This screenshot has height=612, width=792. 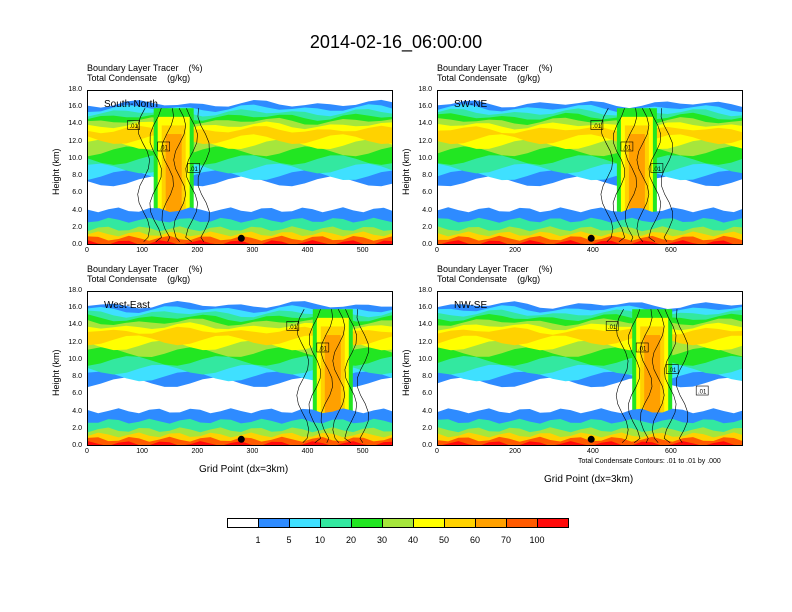 I want to click on colorbar-label: 10, so click(x=319, y=540).